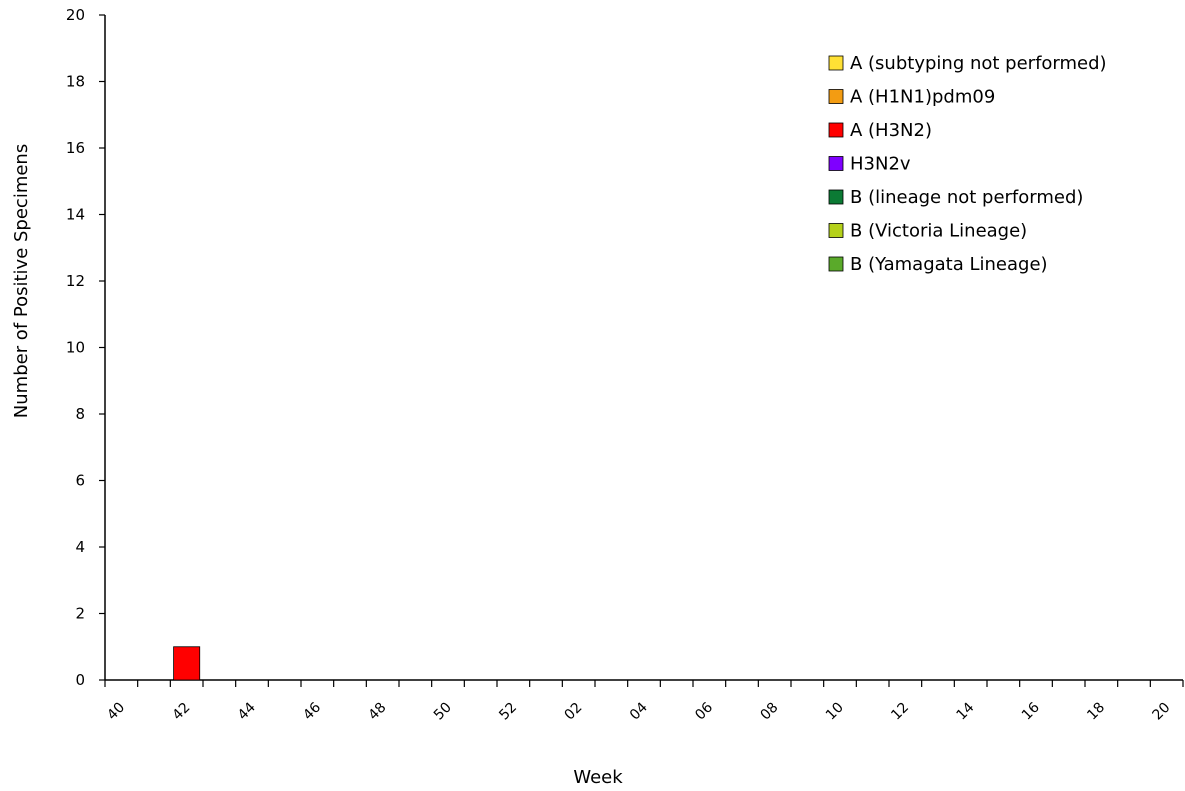  Describe the element at coordinates (443, 712) in the screenshot. I see `x-tick-label: 50` at that location.